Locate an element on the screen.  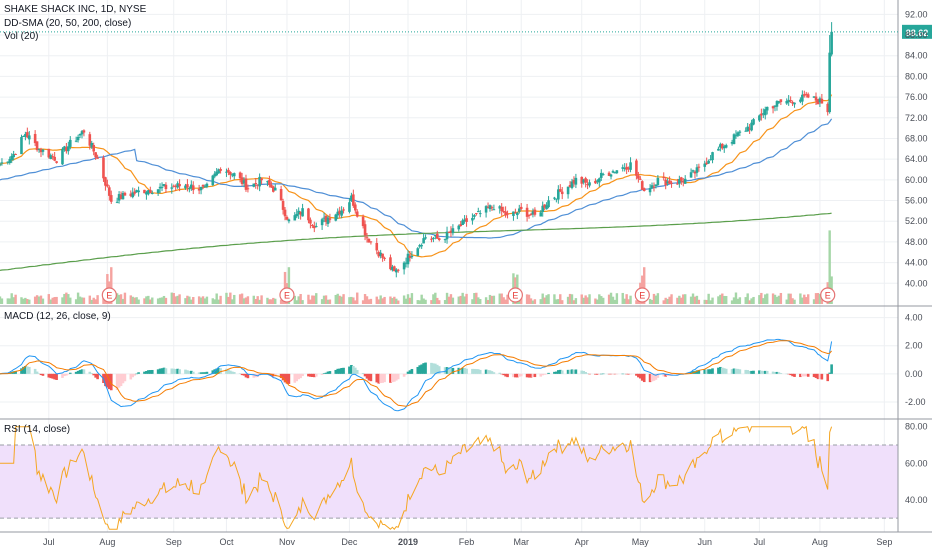
rsi-legend: RSI (14, close) is located at coordinates (37, 429).